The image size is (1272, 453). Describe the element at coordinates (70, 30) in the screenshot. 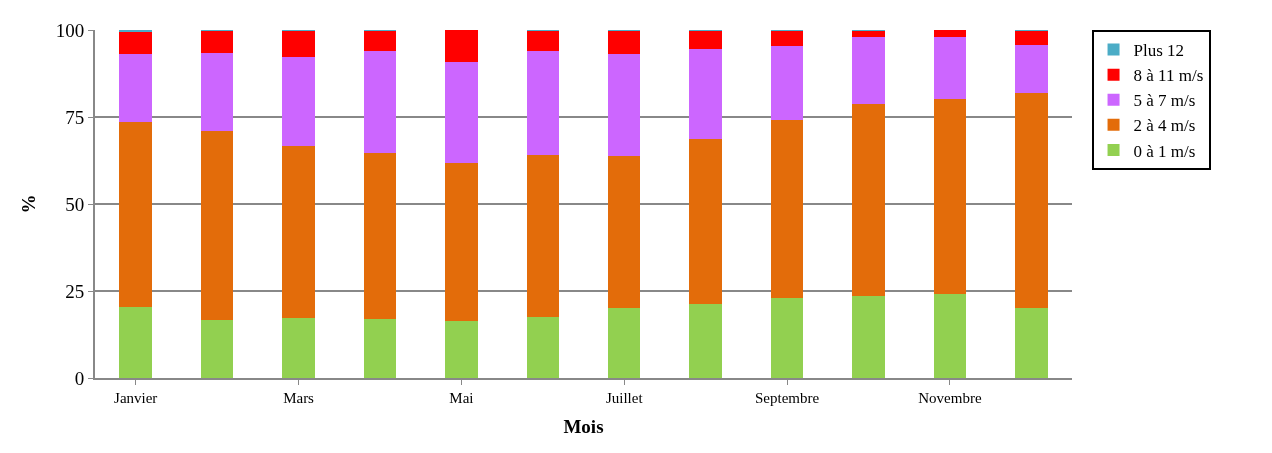

I see `y-tick-label: 100` at that location.